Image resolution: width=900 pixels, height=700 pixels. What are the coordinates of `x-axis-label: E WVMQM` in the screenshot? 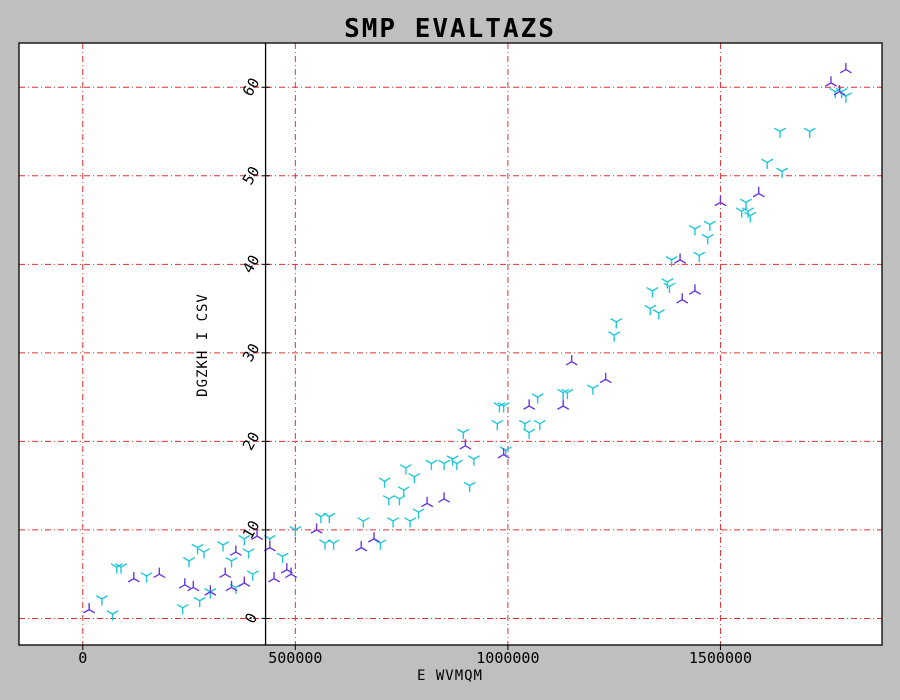 It's located at (450, 676).